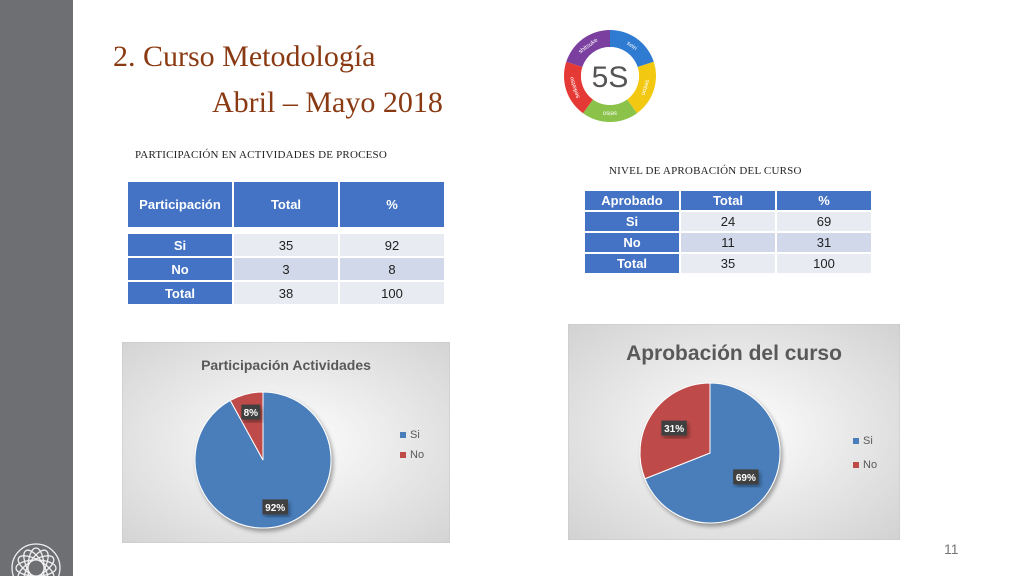 Image resolution: width=1024 pixels, height=576 pixels. I want to click on table-header-cell: Aprobado, so click(632, 200).